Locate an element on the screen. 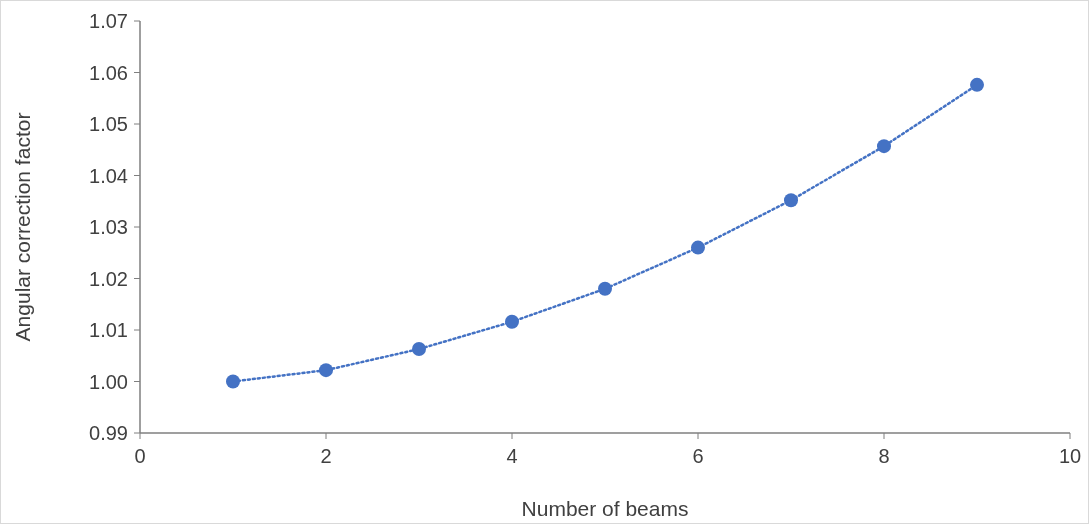 The width and height of the screenshot is (1089, 524). x-tick-label: 6 is located at coordinates (698, 456).